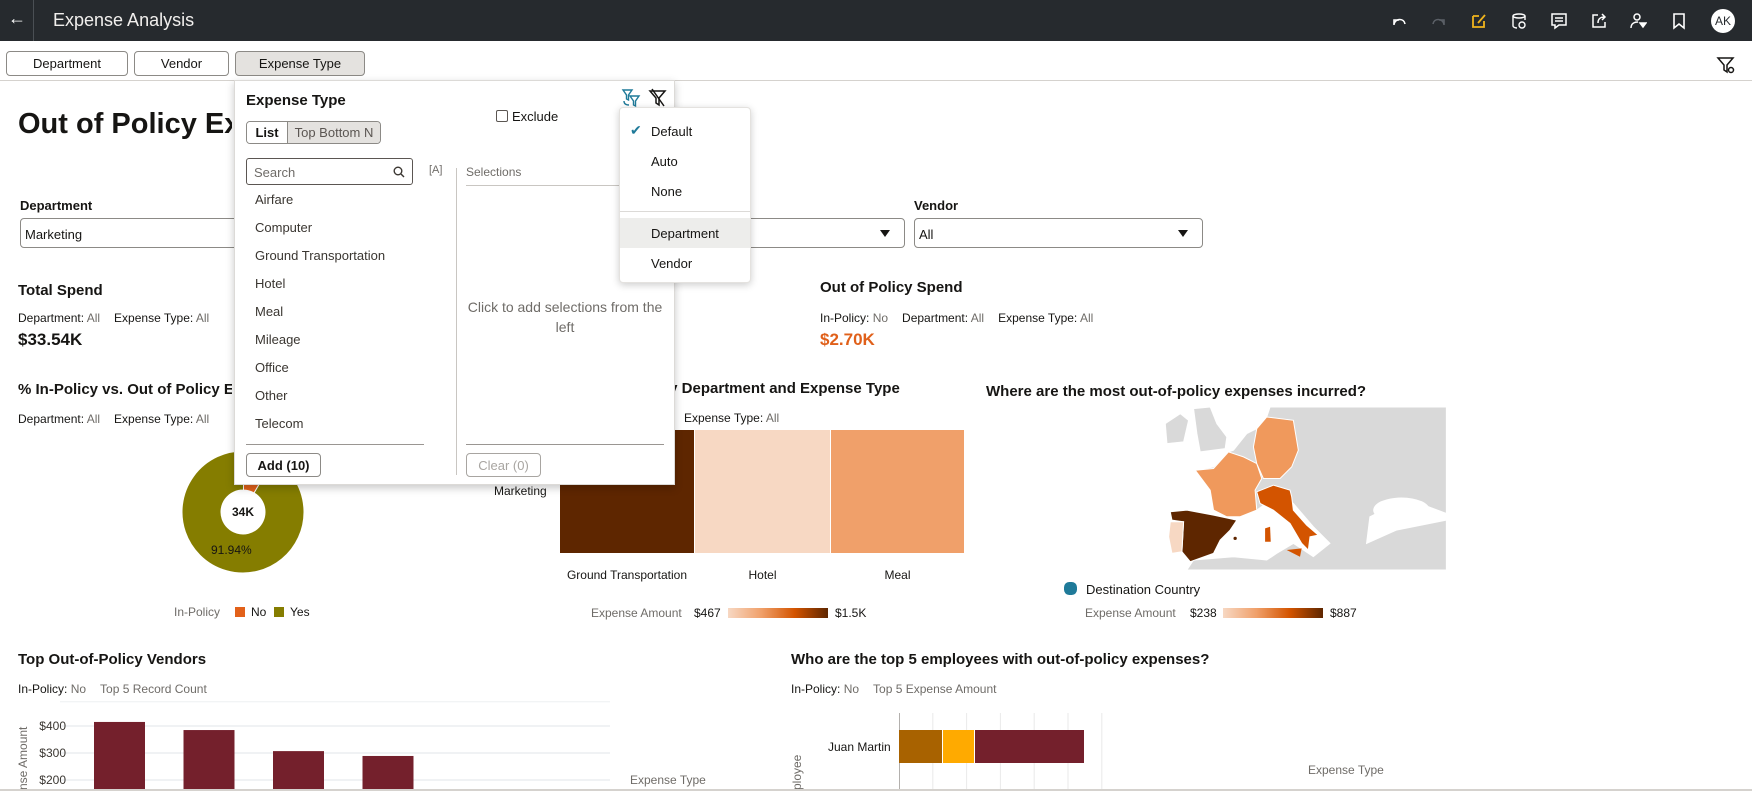 The width and height of the screenshot is (1752, 791). I want to click on heatmap-legend-min: $467, so click(707, 613).